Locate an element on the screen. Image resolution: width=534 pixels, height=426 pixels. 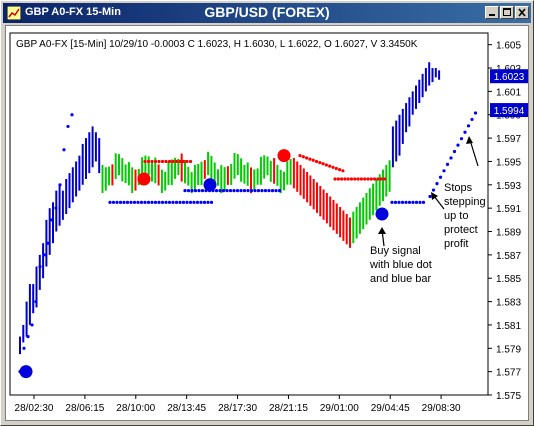
window-title: GBP/USD (FOREX) is located at coordinates (267, 12).